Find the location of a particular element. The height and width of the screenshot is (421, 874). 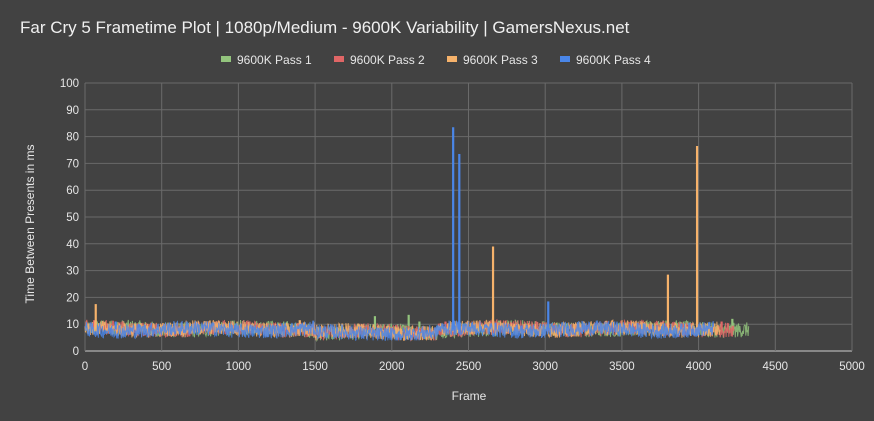

x-tick-label: 4500 is located at coordinates (776, 367).